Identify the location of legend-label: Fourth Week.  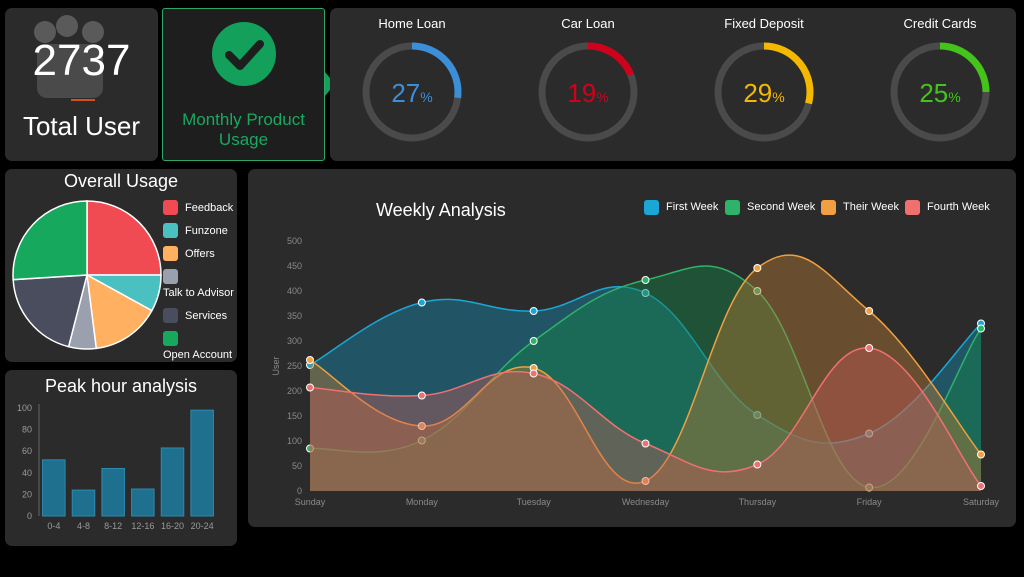
(958, 207).